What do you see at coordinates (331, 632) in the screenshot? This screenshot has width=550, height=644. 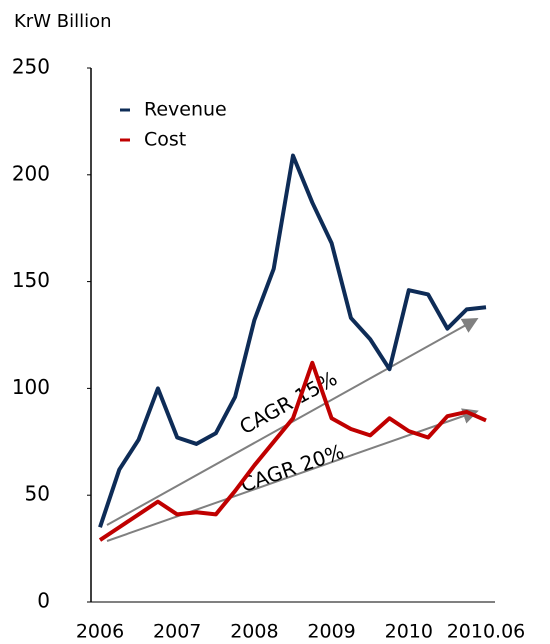 I see `x-tick-label: 2009` at bounding box center [331, 632].